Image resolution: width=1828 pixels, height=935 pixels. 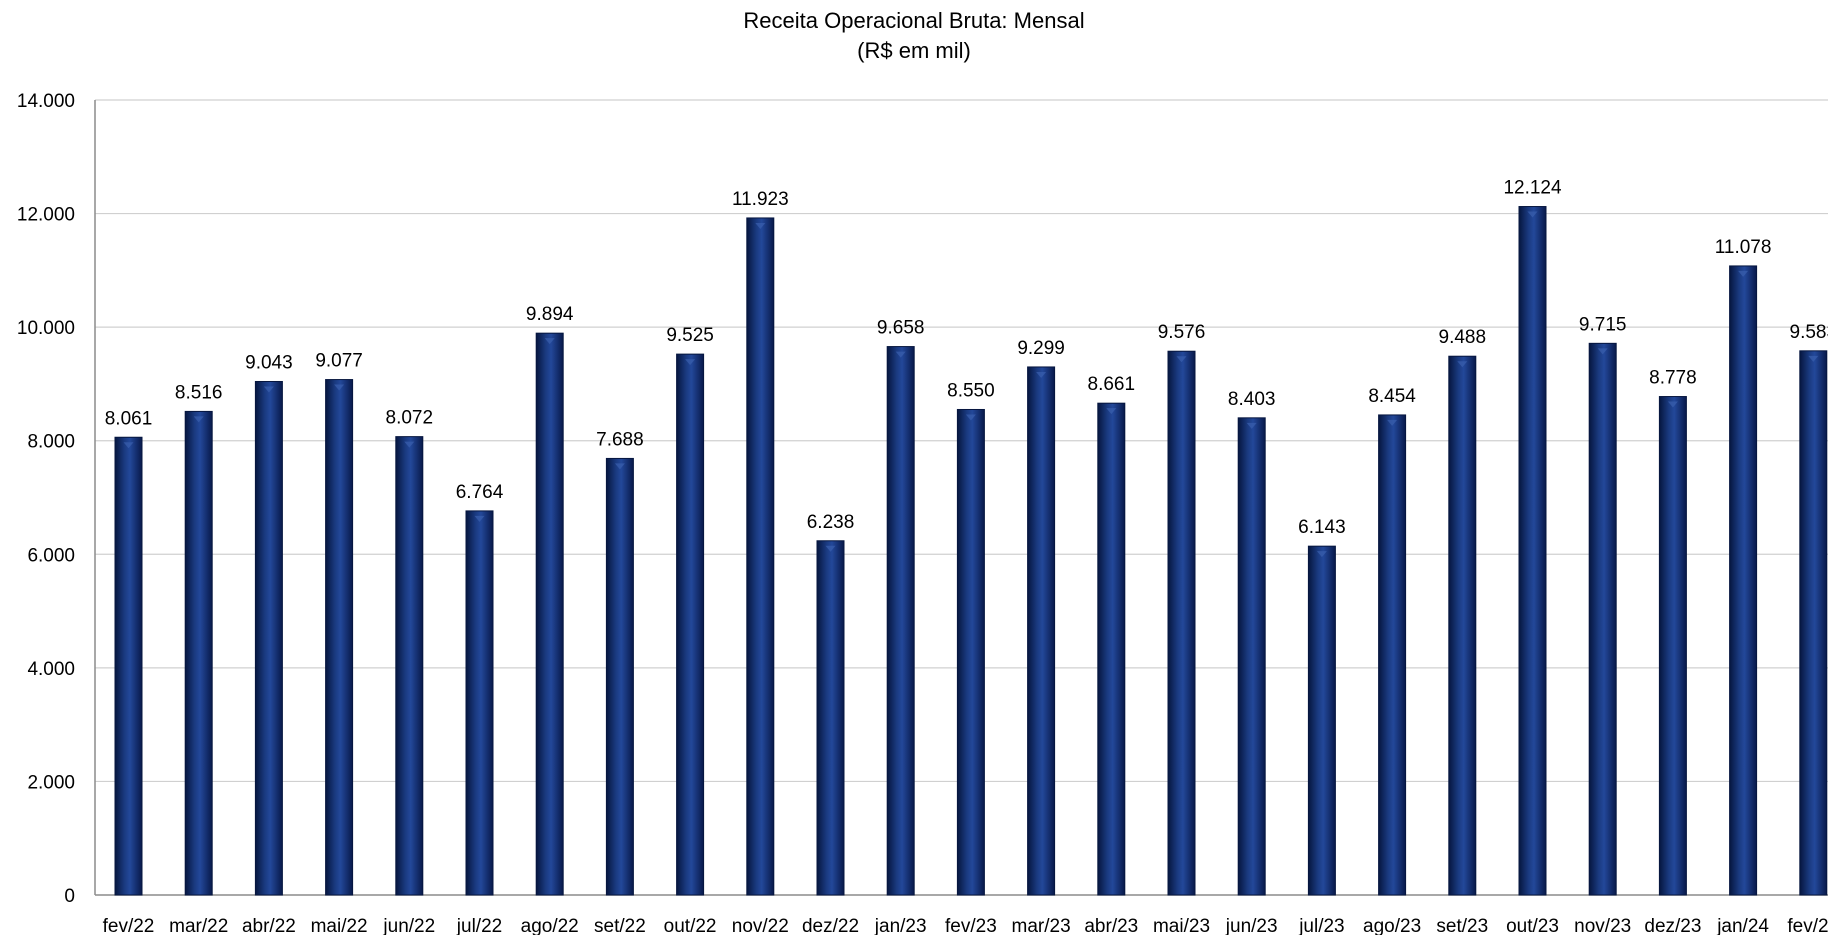 What do you see at coordinates (1807, 925) in the screenshot?
I see `x-tick-label: fev/24` at bounding box center [1807, 925].